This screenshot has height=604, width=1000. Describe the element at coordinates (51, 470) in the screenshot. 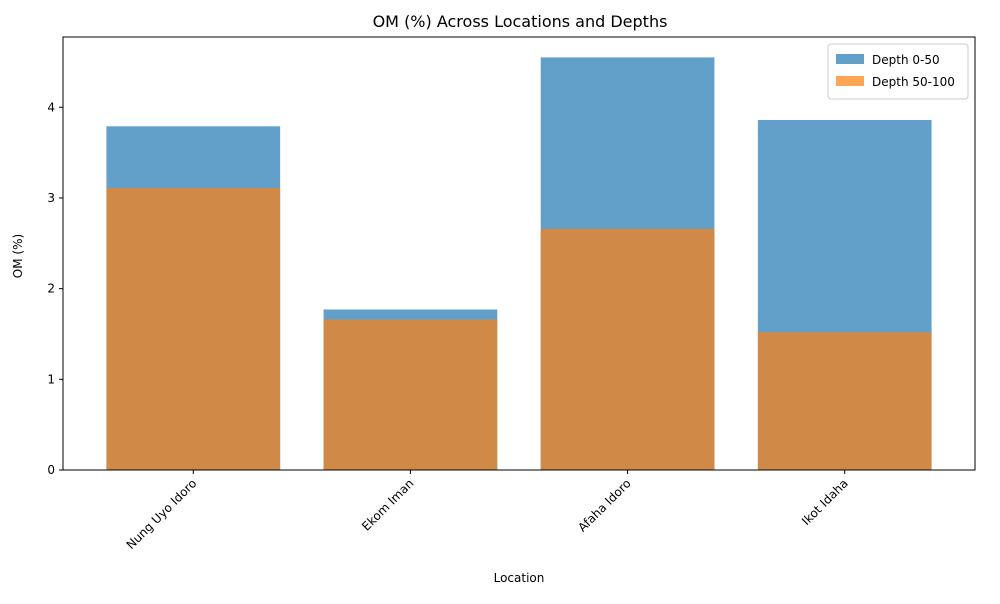

I see `y-tick-label: 0` at that location.